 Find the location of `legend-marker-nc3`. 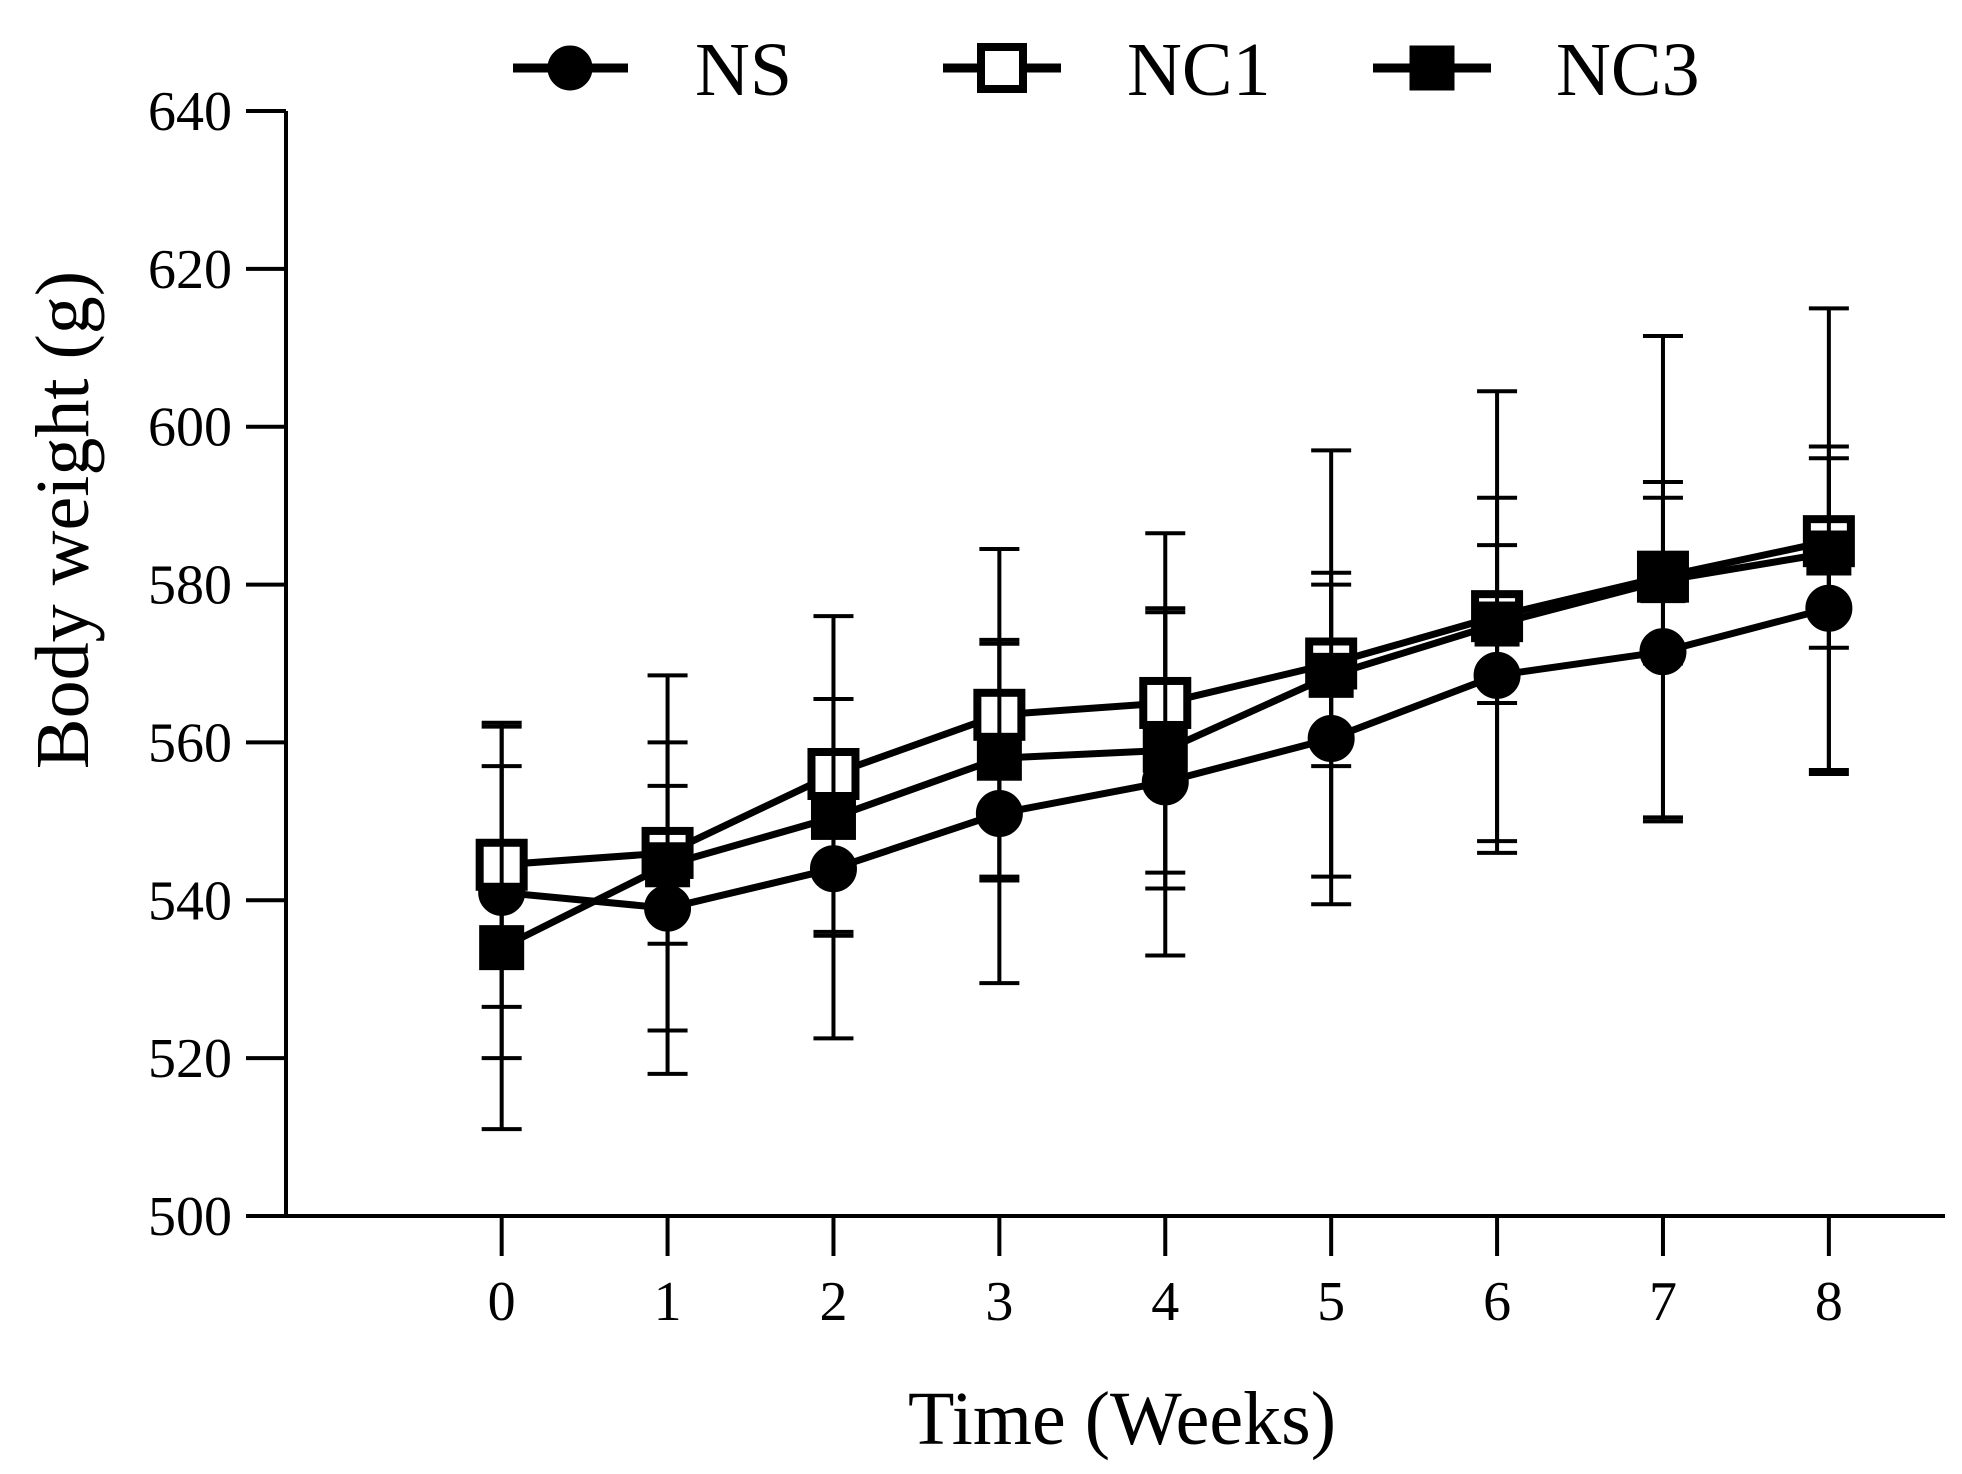

legend-marker-nc3 is located at coordinates (1432, 68).